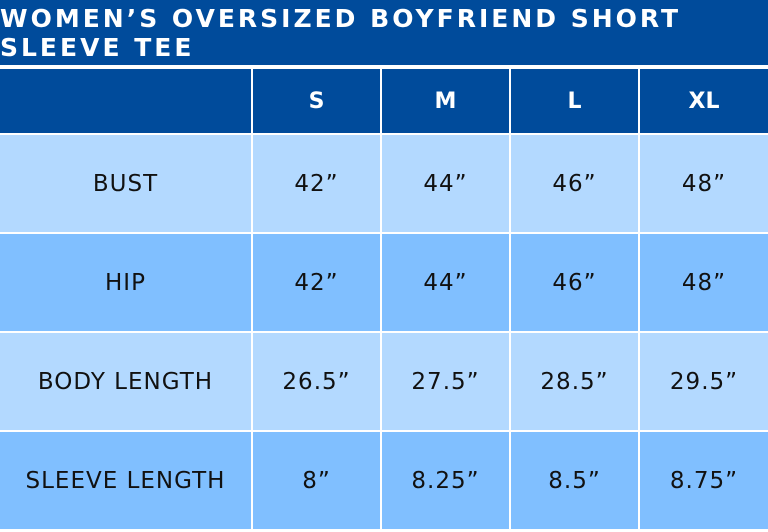 The width and height of the screenshot is (768, 532). What do you see at coordinates (574, 479) in the screenshot?
I see `table-cell: 8.5”` at bounding box center [574, 479].